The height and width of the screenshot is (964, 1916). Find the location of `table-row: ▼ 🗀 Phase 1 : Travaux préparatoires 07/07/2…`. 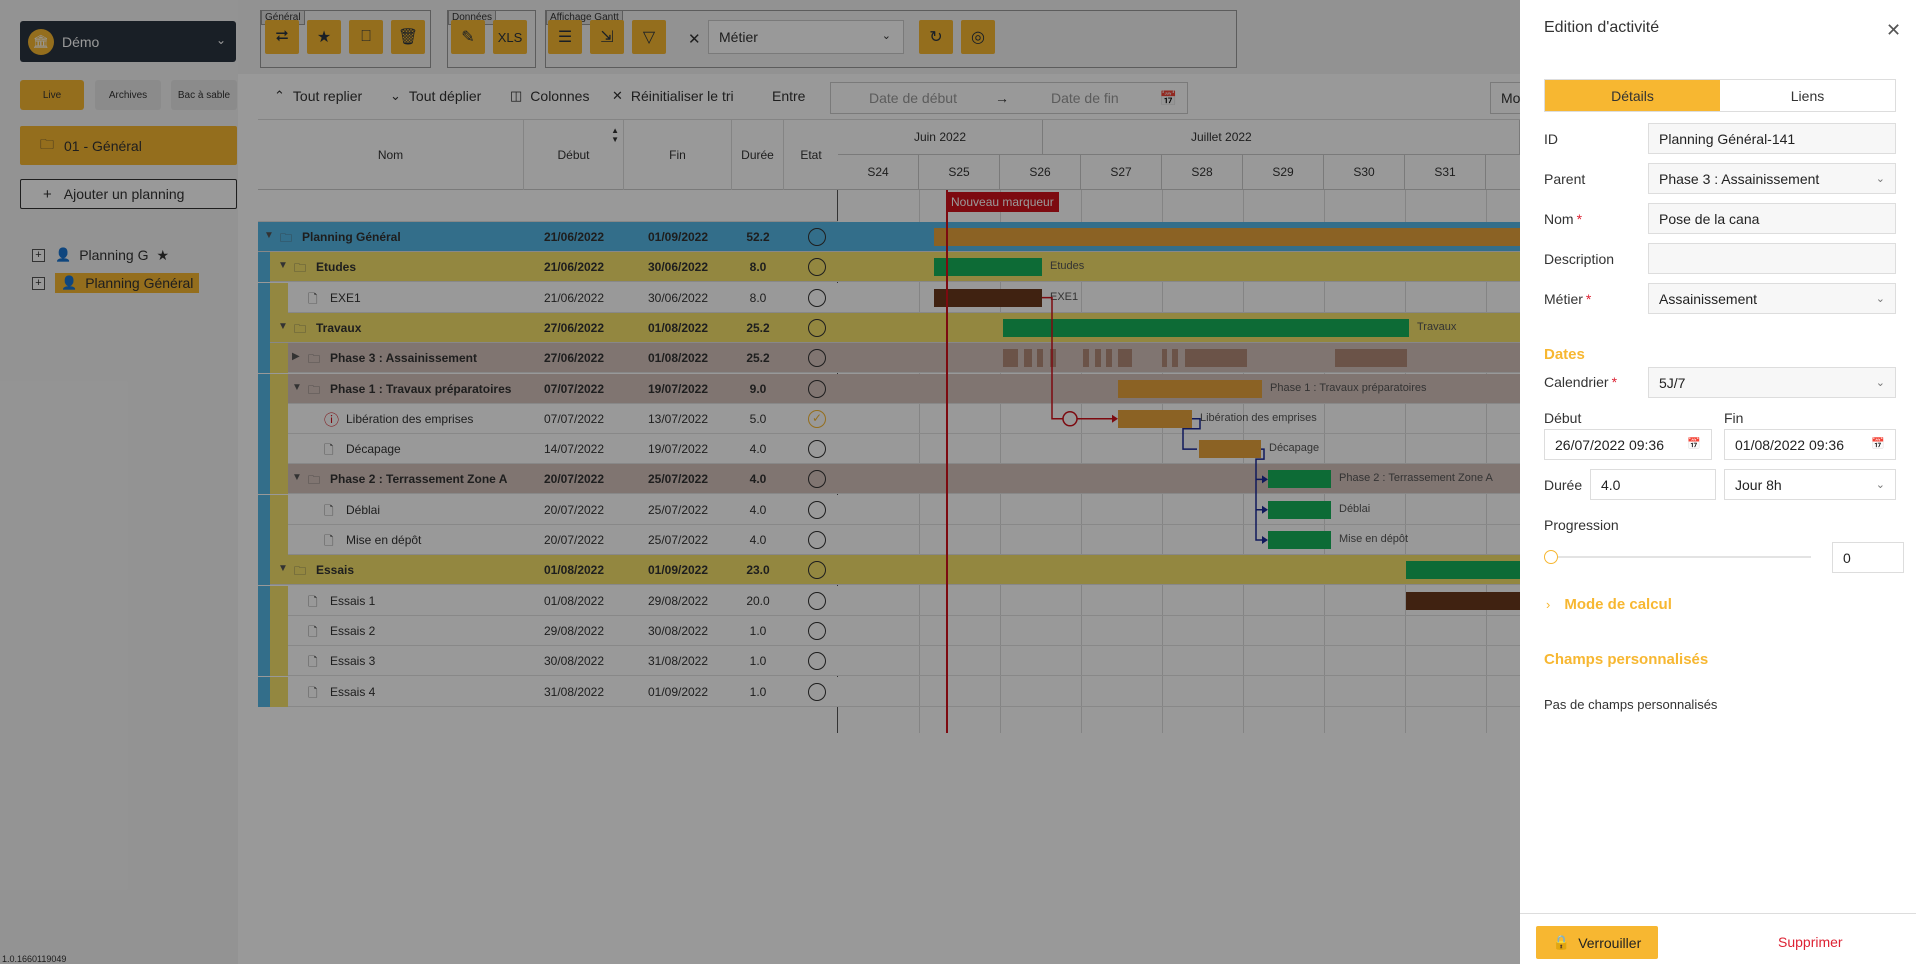

table-row: ▼ 🗀 Phase 1 : Travaux préparatoires 07/07/2… is located at coordinates (548, 388).